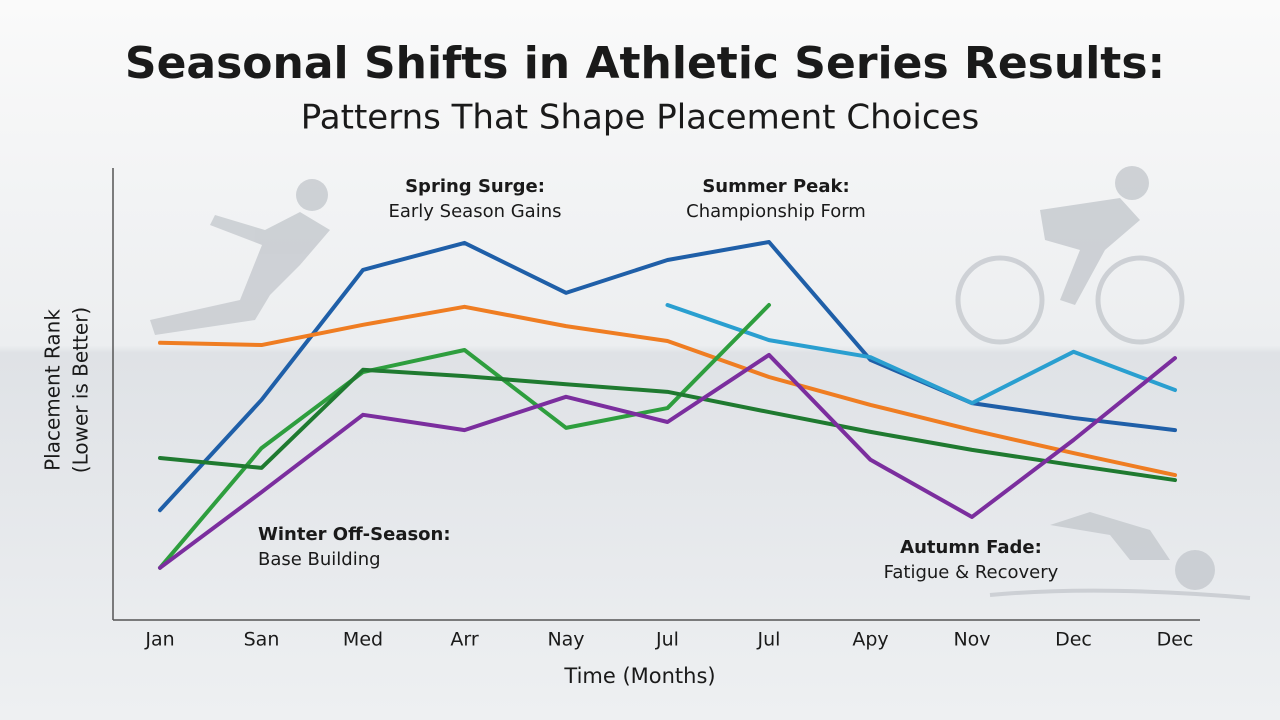  What do you see at coordinates (971, 640) in the screenshot?
I see `x-tick-label: Nov` at bounding box center [971, 640].